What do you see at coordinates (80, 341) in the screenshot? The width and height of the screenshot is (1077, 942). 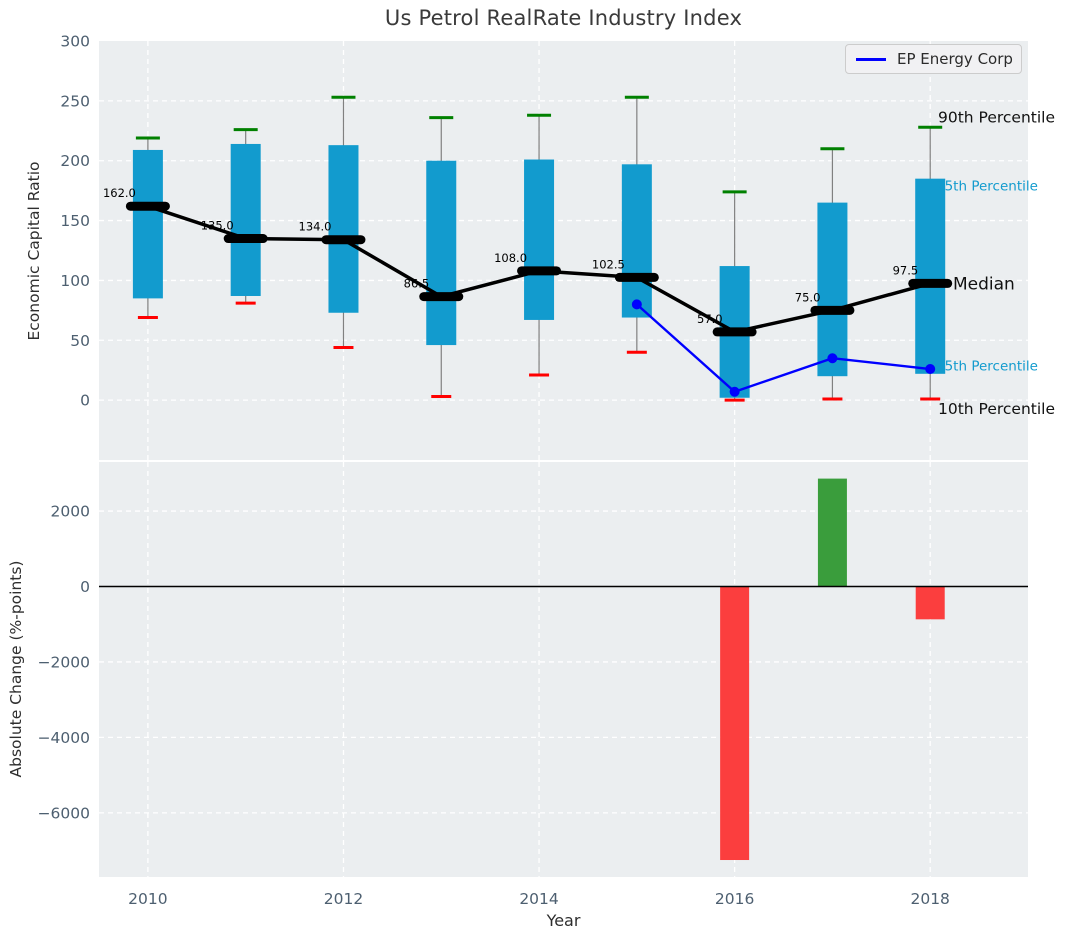 I see `top-y-tick-label: 50` at bounding box center [80, 341].